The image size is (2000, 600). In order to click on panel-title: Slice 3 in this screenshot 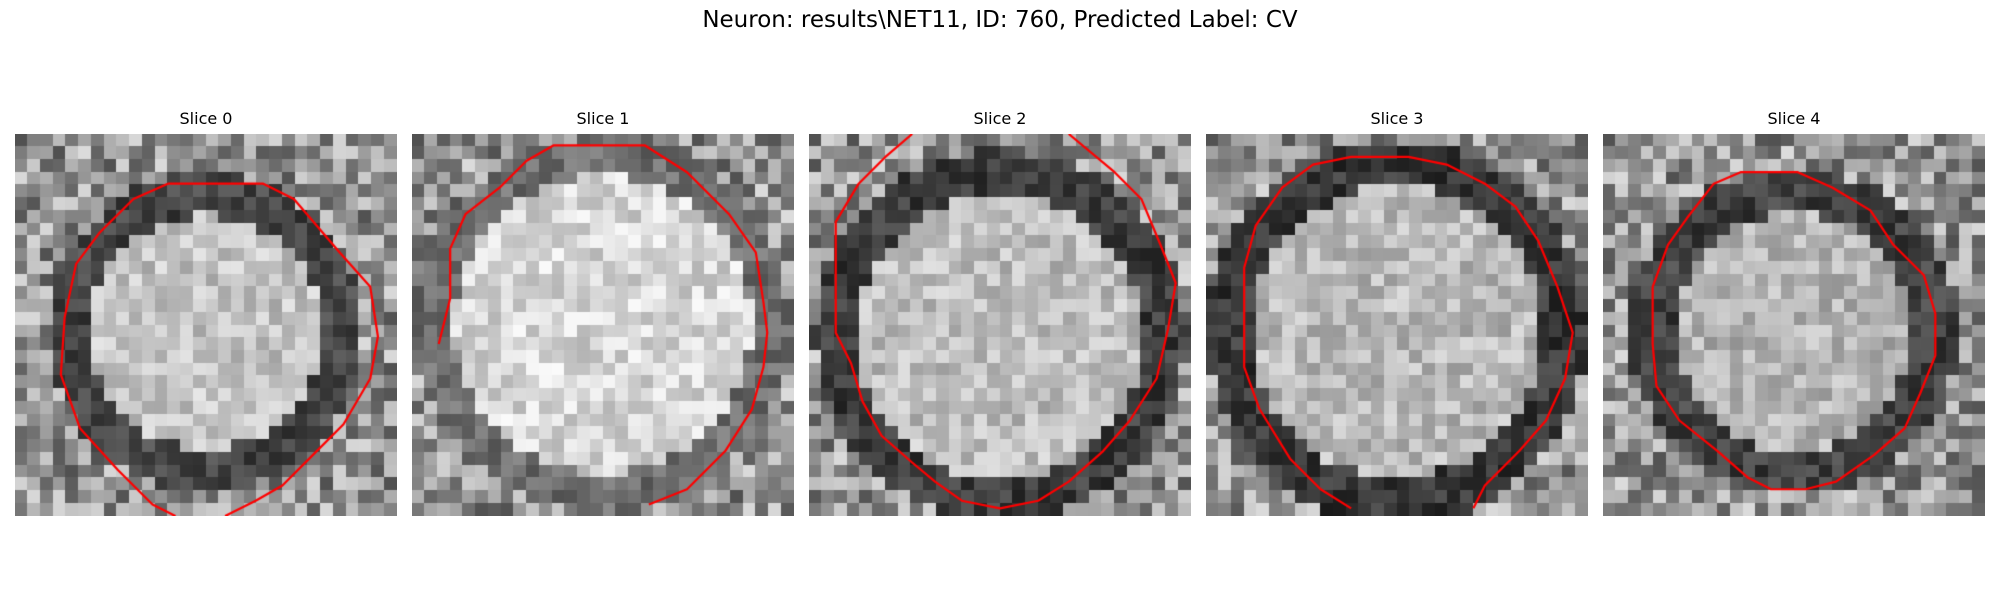, I will do `click(1397, 118)`.